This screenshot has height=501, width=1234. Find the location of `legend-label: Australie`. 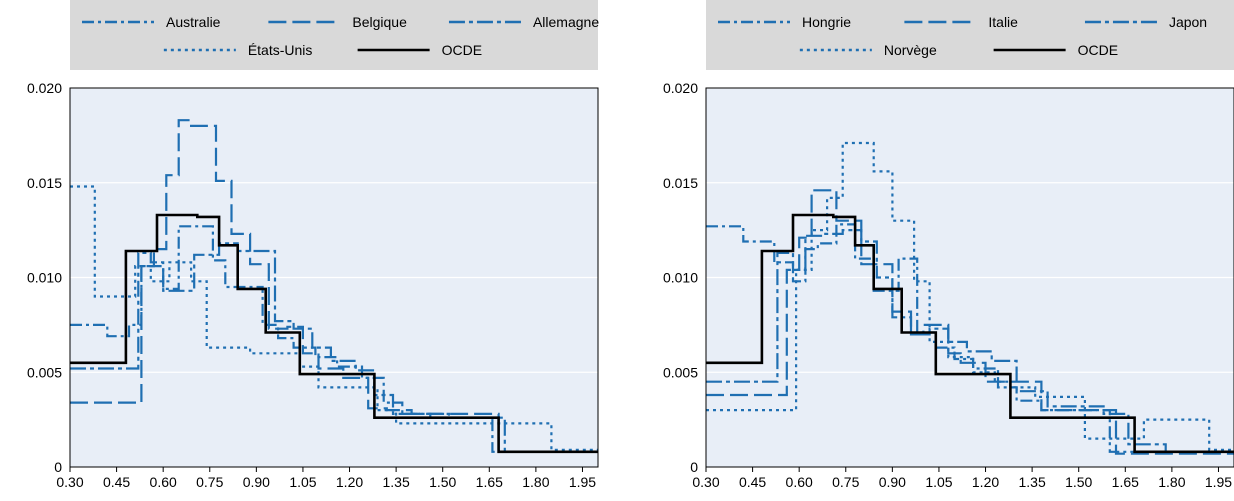

legend-label: Australie is located at coordinates (193, 22).